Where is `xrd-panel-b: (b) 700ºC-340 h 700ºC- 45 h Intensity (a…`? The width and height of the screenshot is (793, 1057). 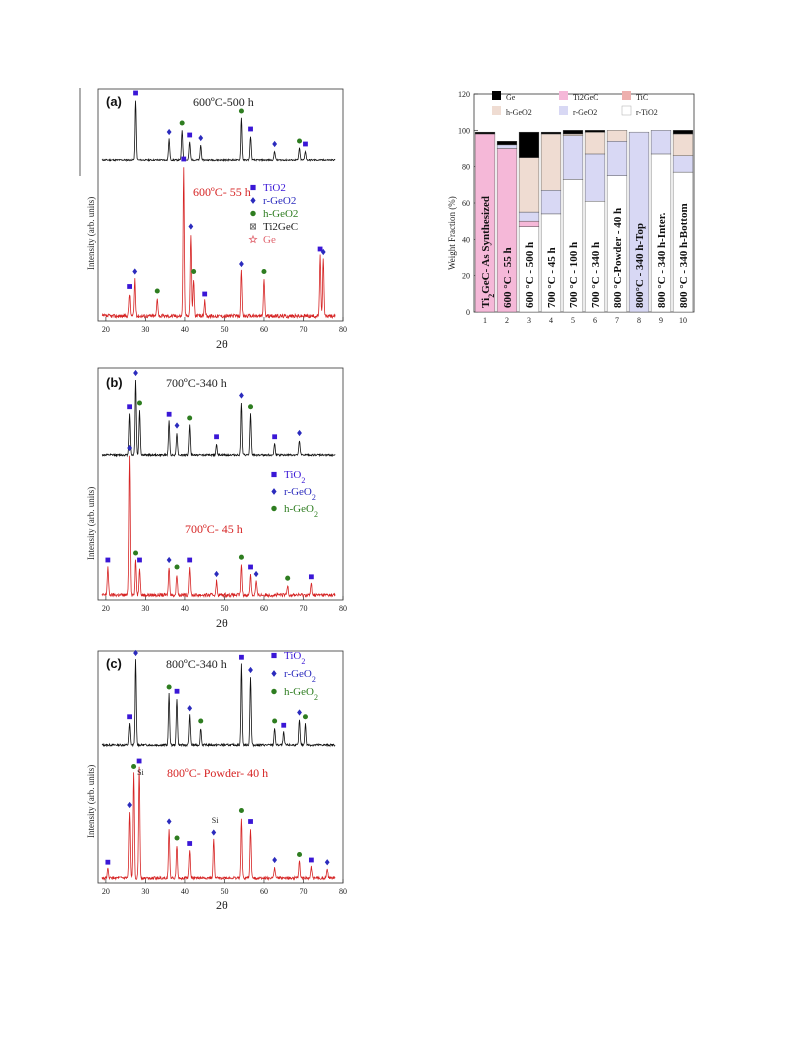 xrd-panel-b: (b) 700ºC-340 h 700ºC- 45 h Intensity (a… is located at coordinates (216, 498).